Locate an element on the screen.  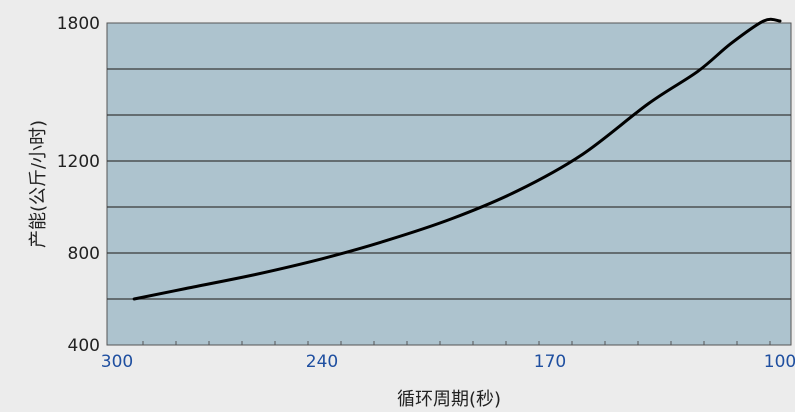
x-minor-ticks is located at coordinates (456, 343).